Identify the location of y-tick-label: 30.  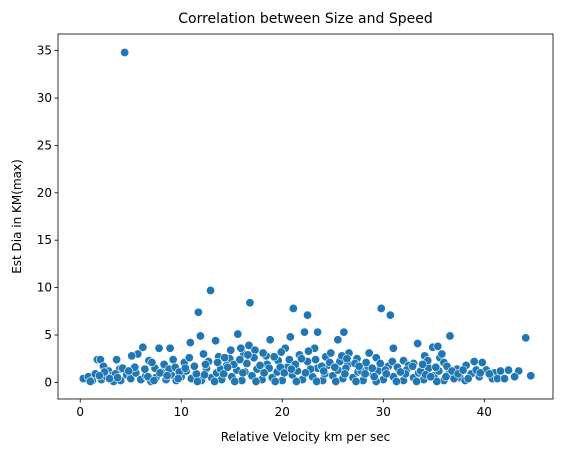
(44, 98).